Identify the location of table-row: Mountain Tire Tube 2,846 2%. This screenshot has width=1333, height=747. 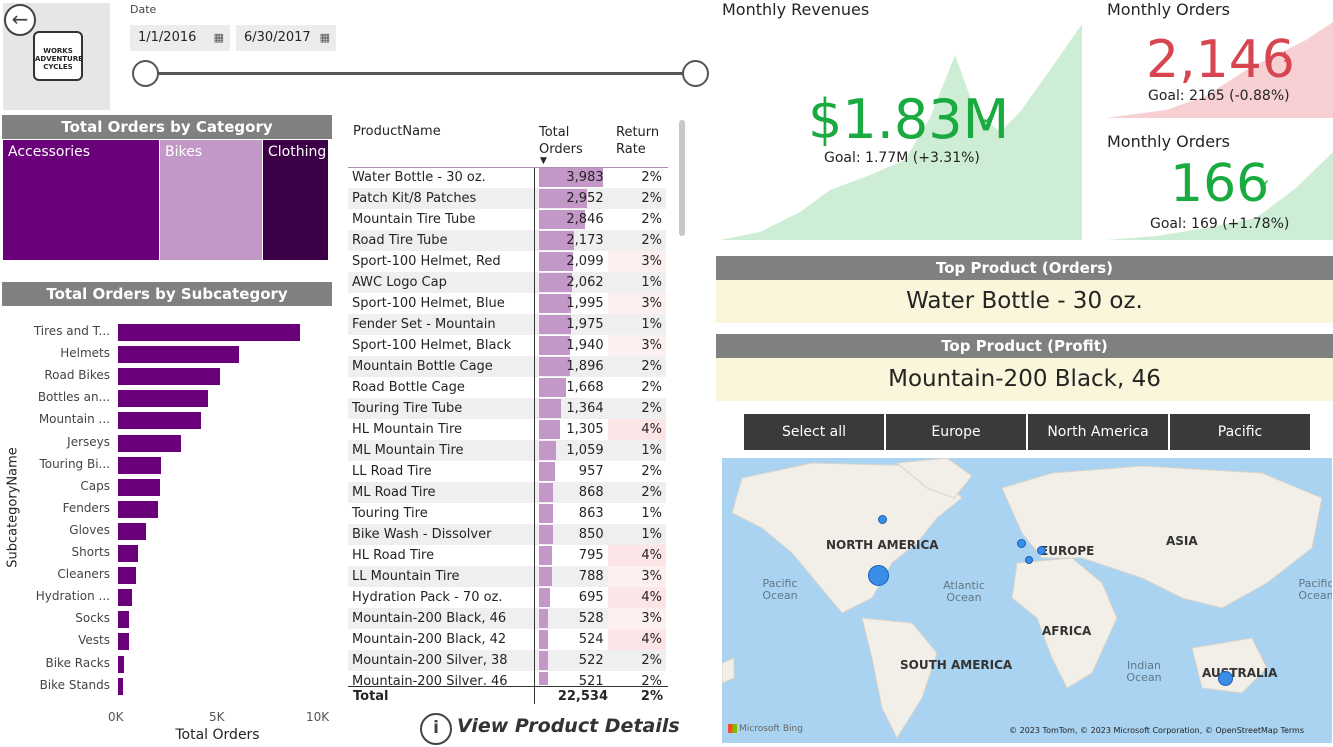
(507, 219).